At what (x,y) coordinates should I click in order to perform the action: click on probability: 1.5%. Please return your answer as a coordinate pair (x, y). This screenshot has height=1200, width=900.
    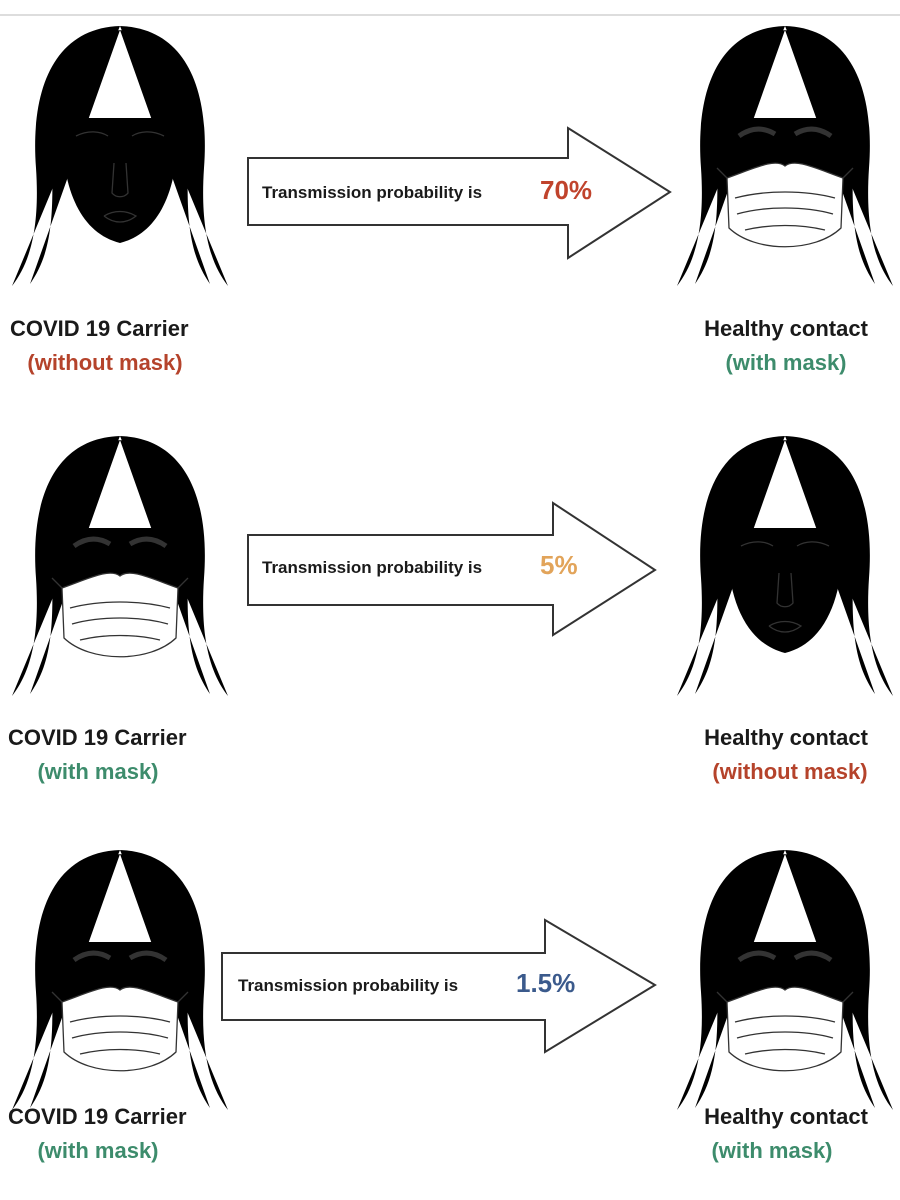
    Looking at the image, I should click on (545, 983).